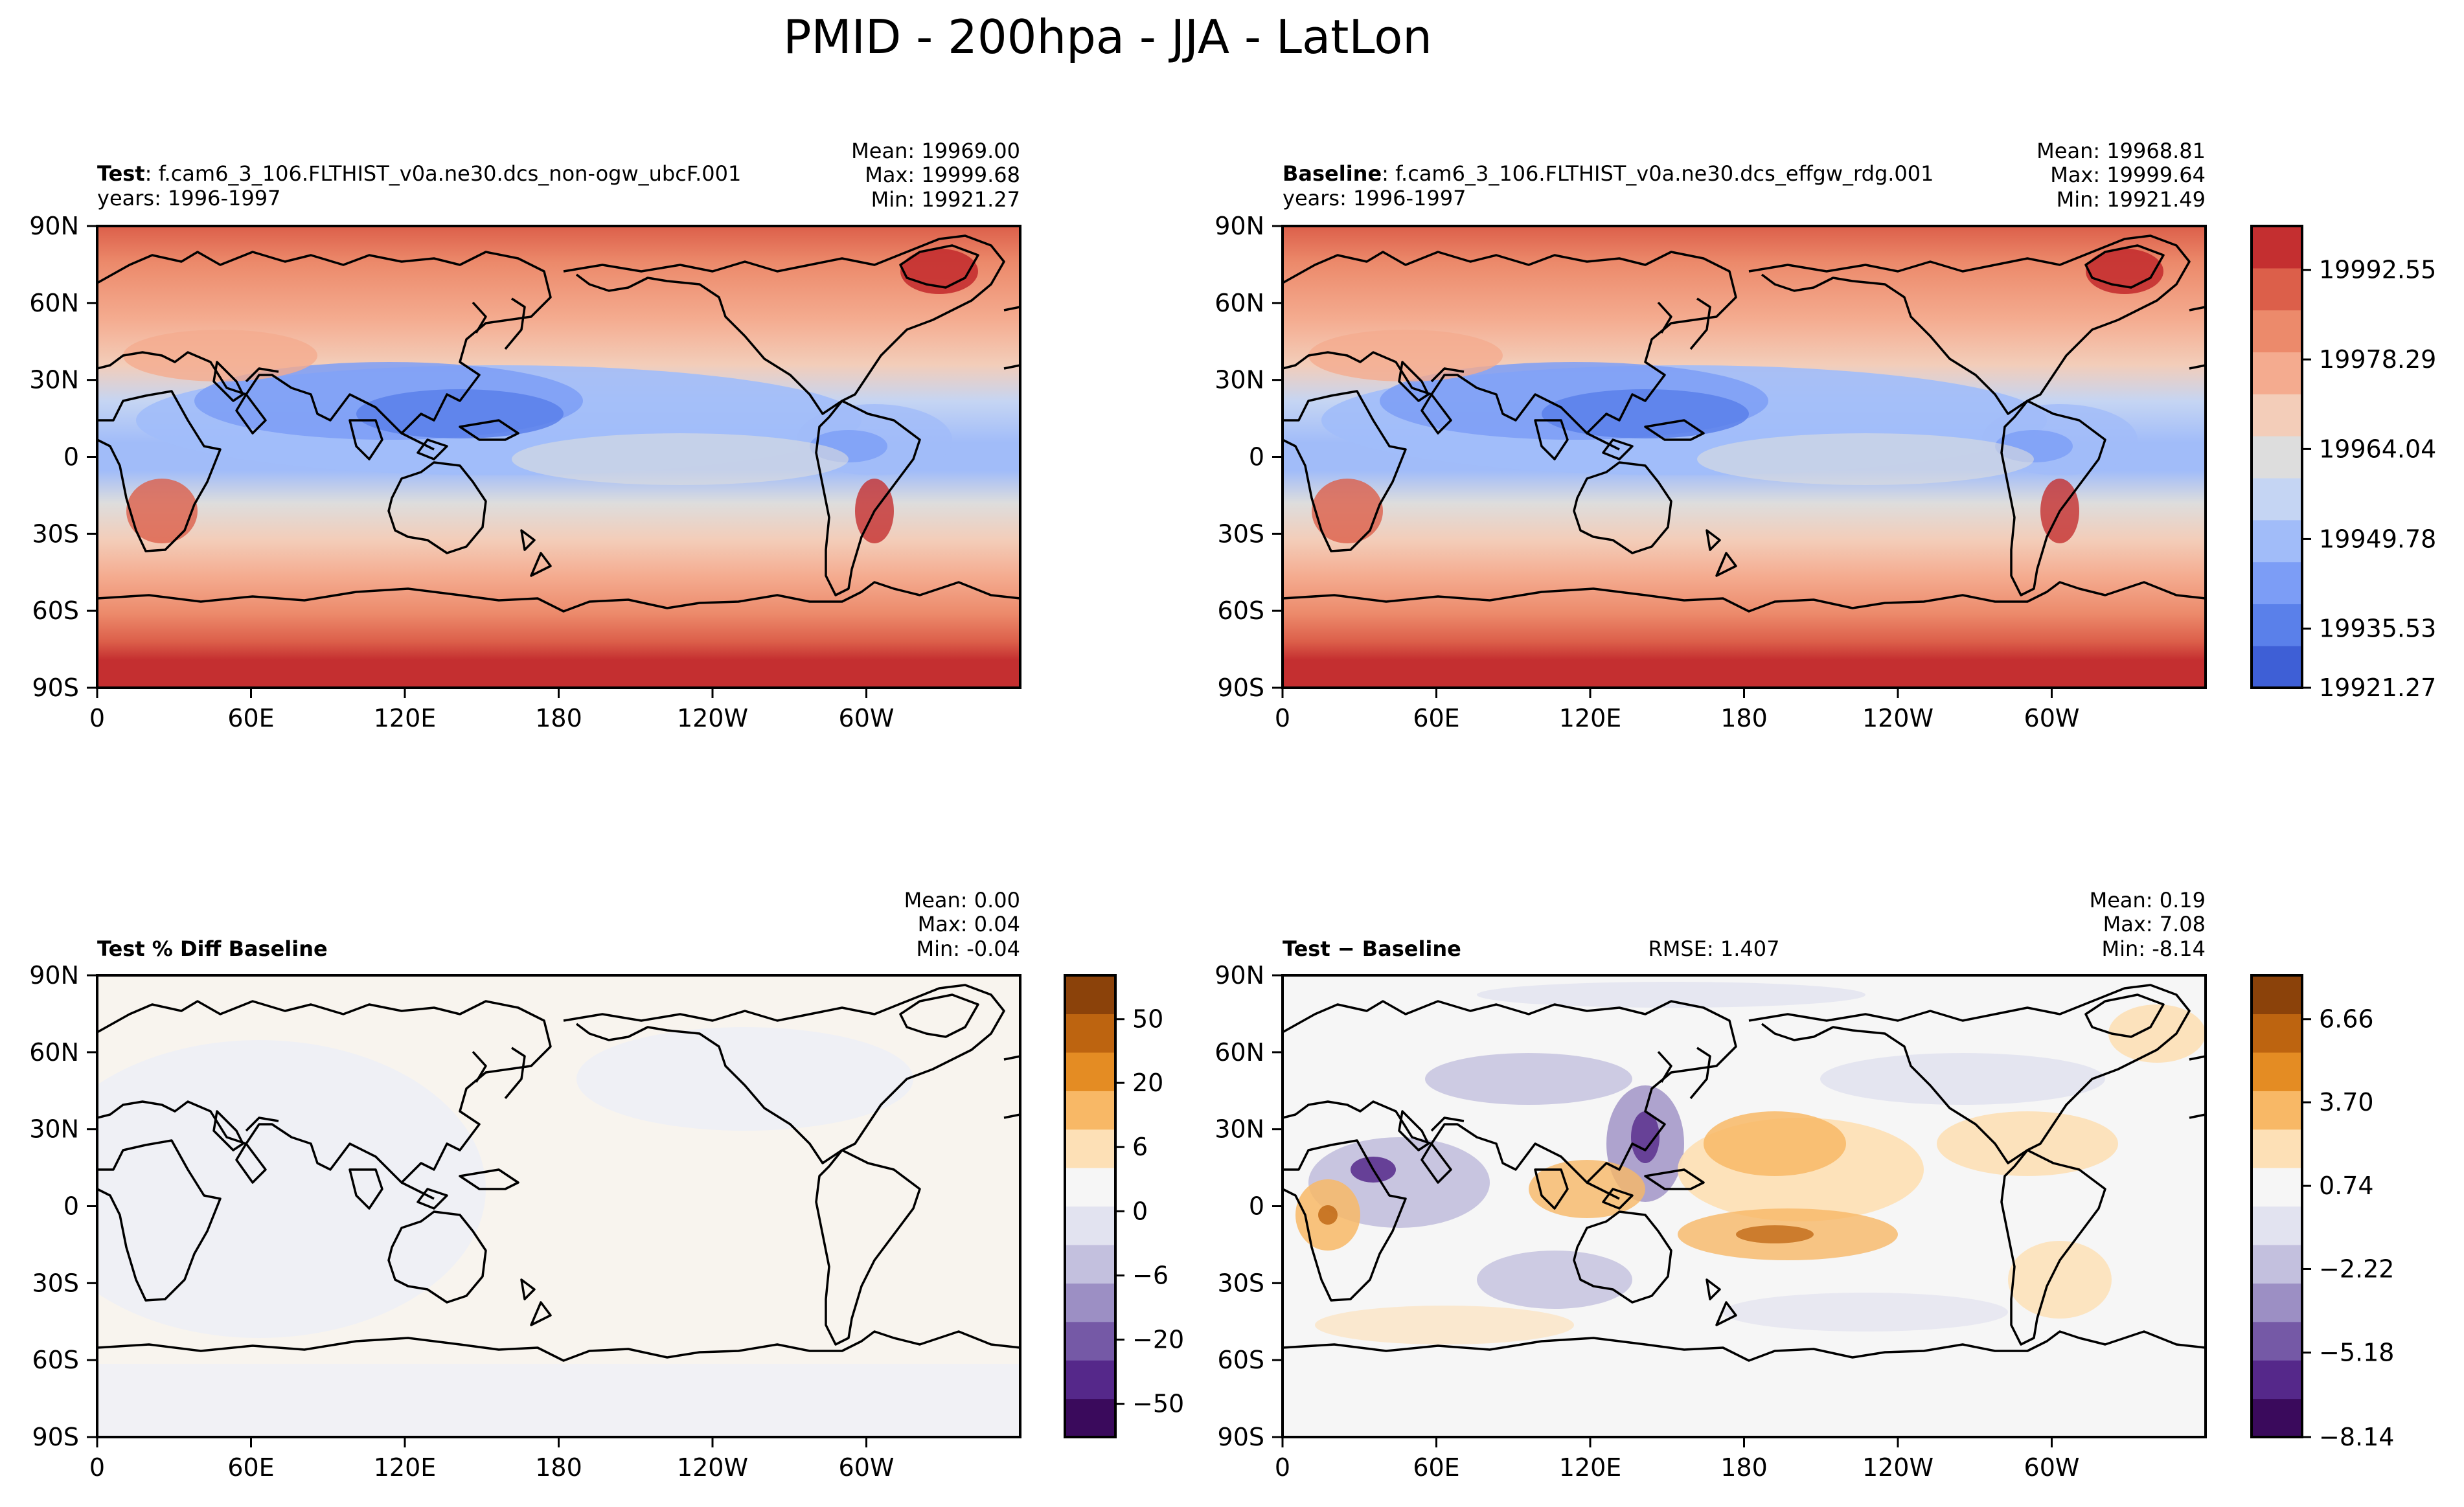 The height and width of the screenshot is (1507, 2464). What do you see at coordinates (1241, 1283) in the screenshot?
I see `diff-ytick-label: 30S` at bounding box center [1241, 1283].